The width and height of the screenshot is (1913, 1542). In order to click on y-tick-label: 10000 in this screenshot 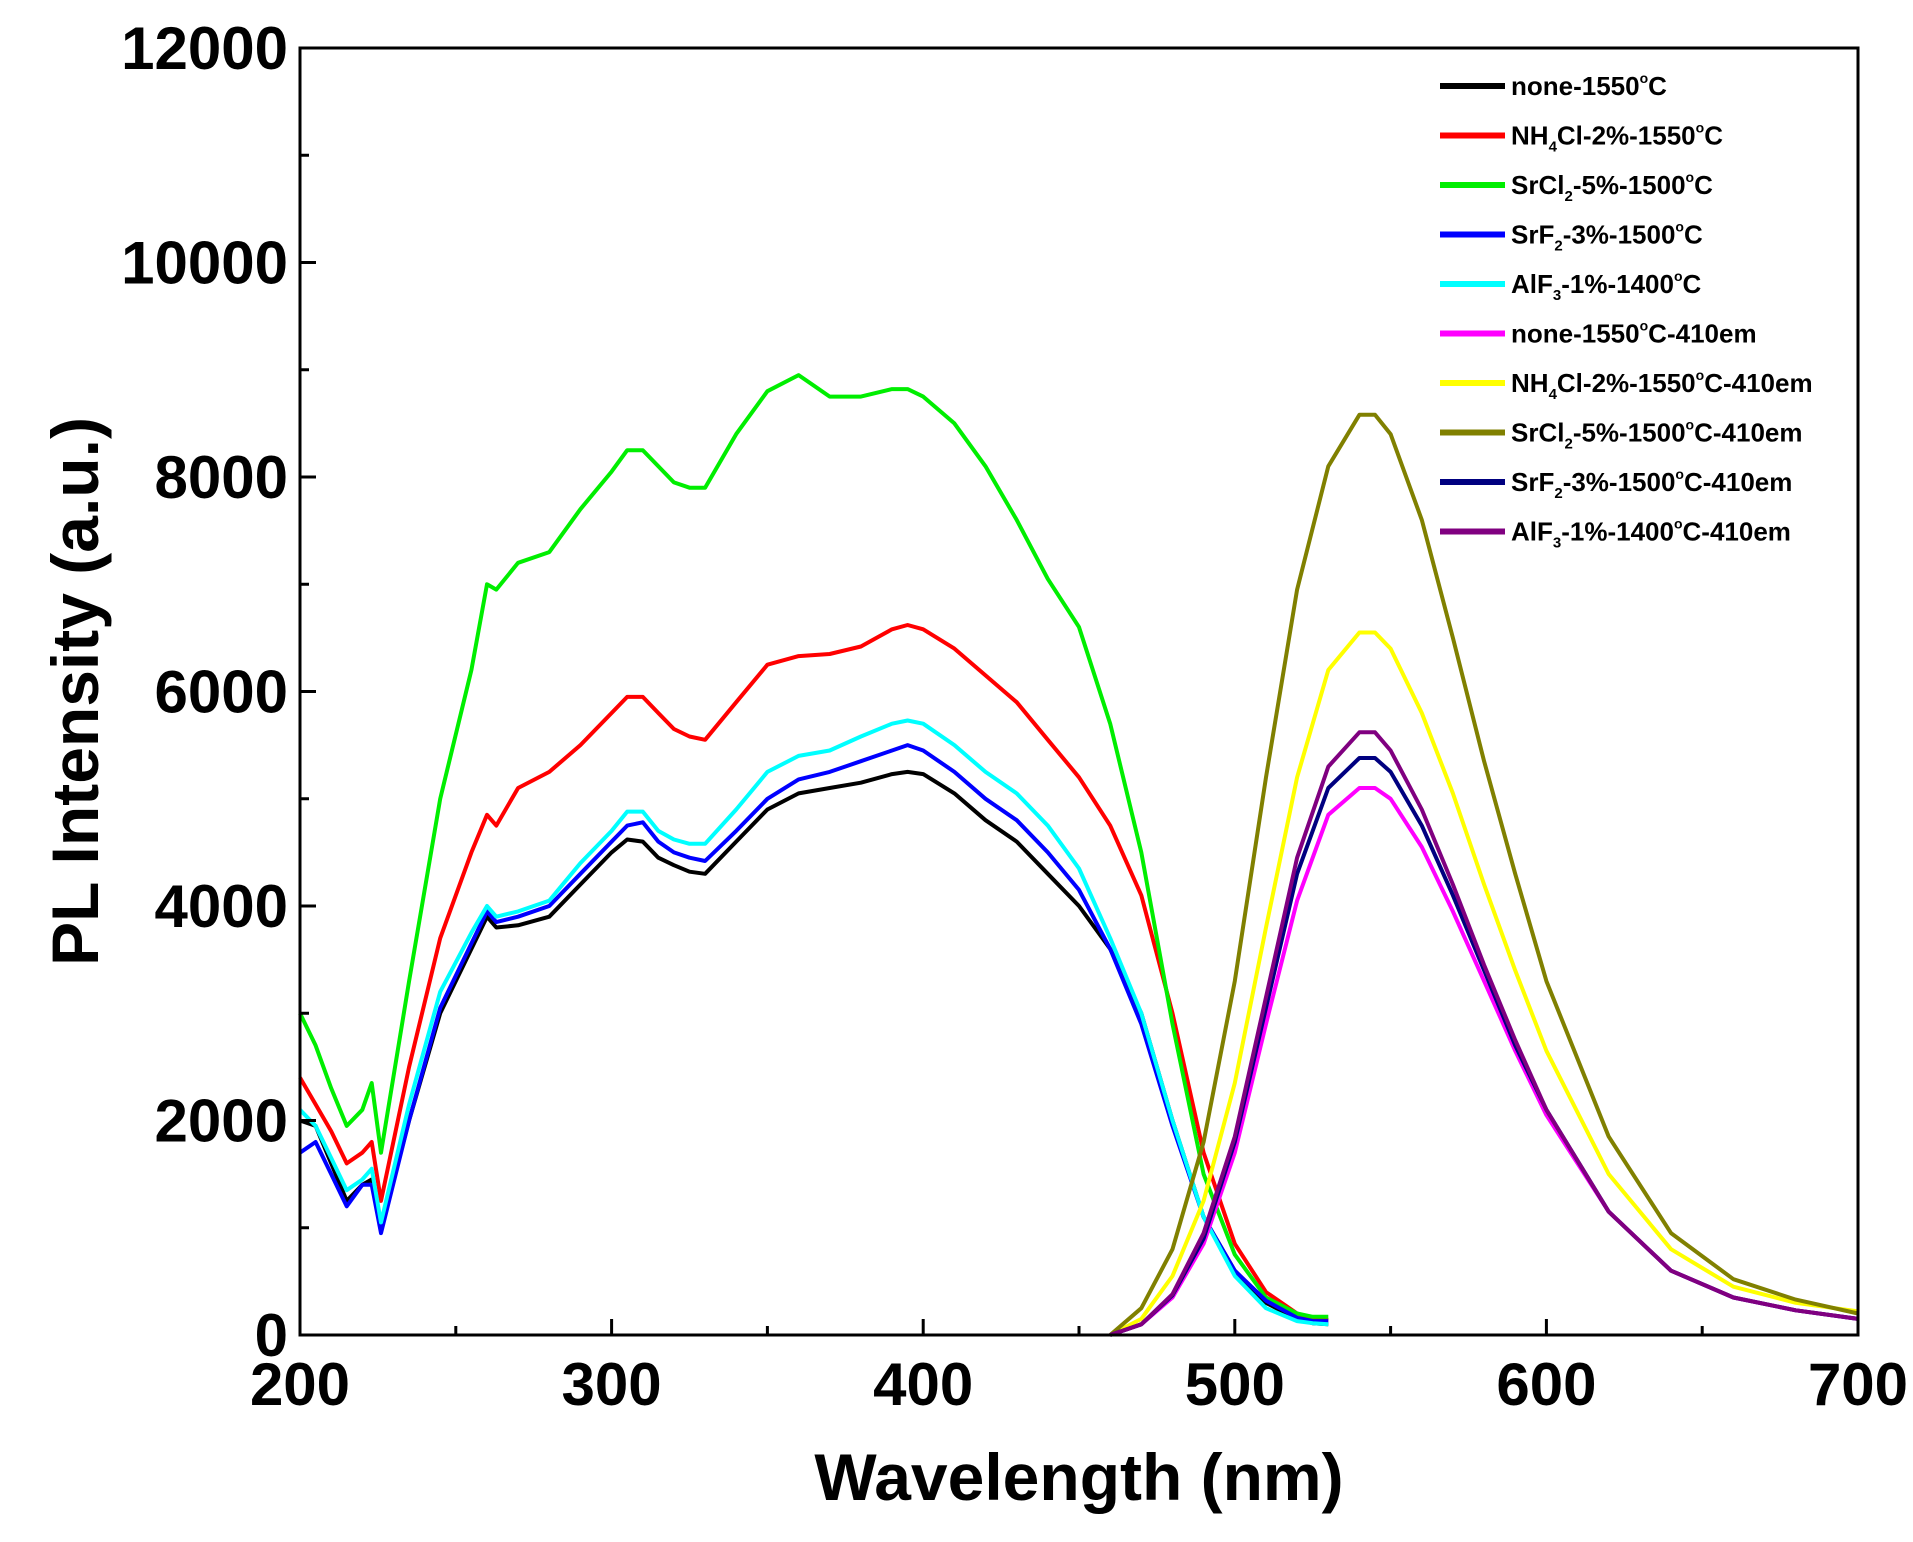, I will do `click(204, 263)`.